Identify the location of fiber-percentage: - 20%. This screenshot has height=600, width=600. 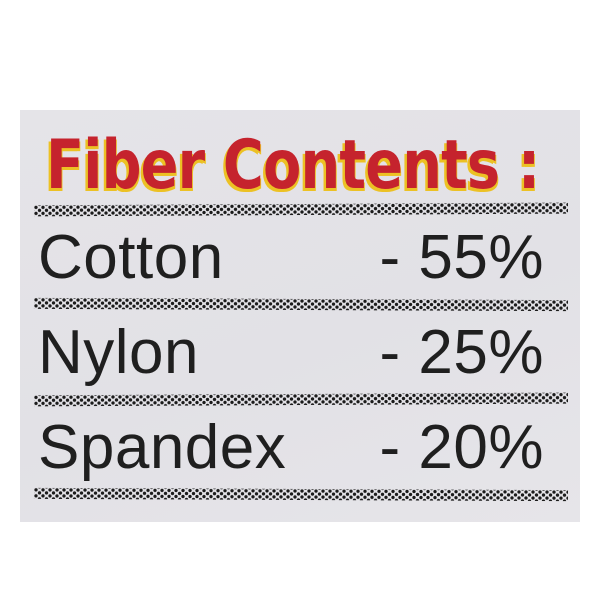
(461, 447).